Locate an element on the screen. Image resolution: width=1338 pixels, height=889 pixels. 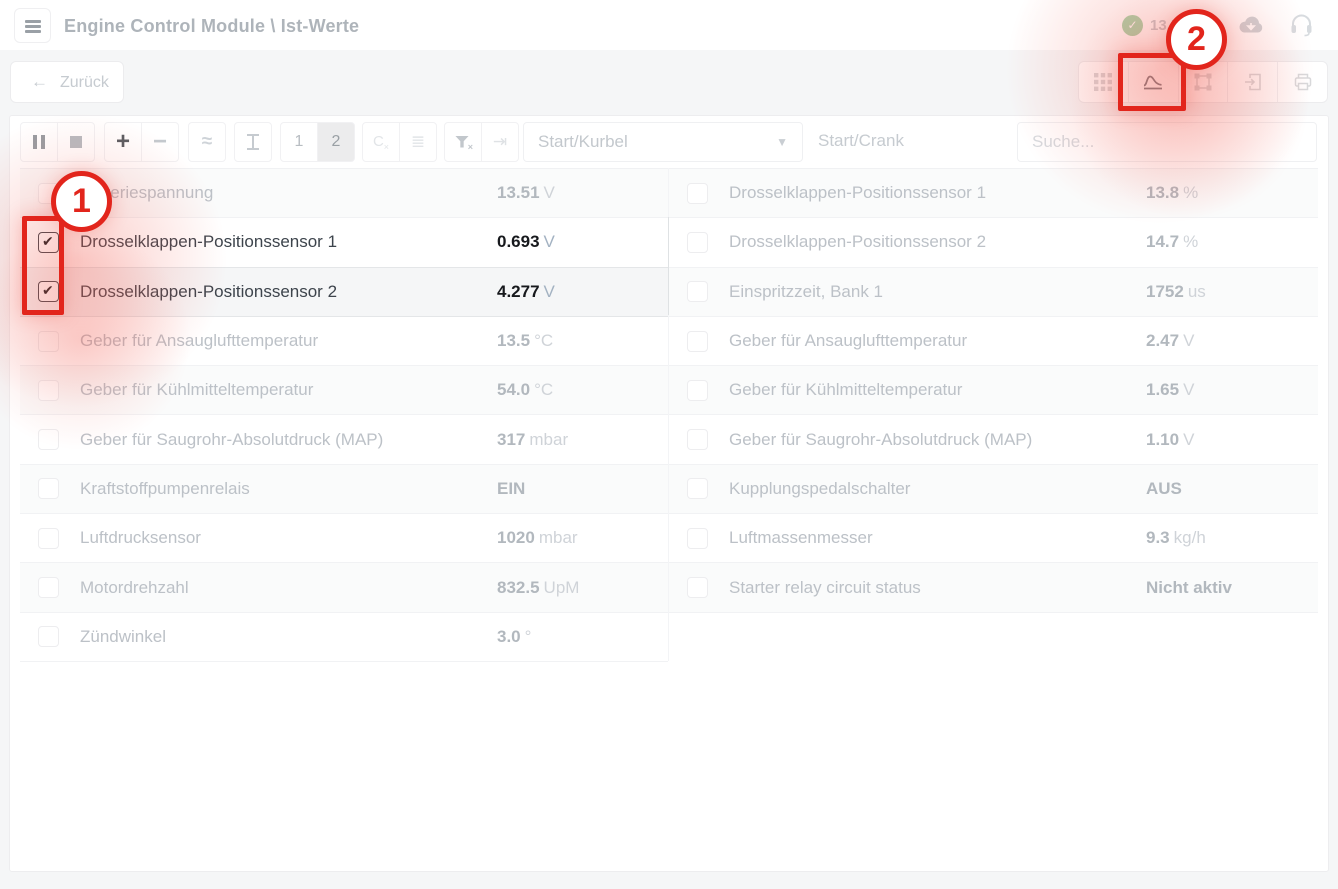
list-button: ≣ is located at coordinates (418, 142).